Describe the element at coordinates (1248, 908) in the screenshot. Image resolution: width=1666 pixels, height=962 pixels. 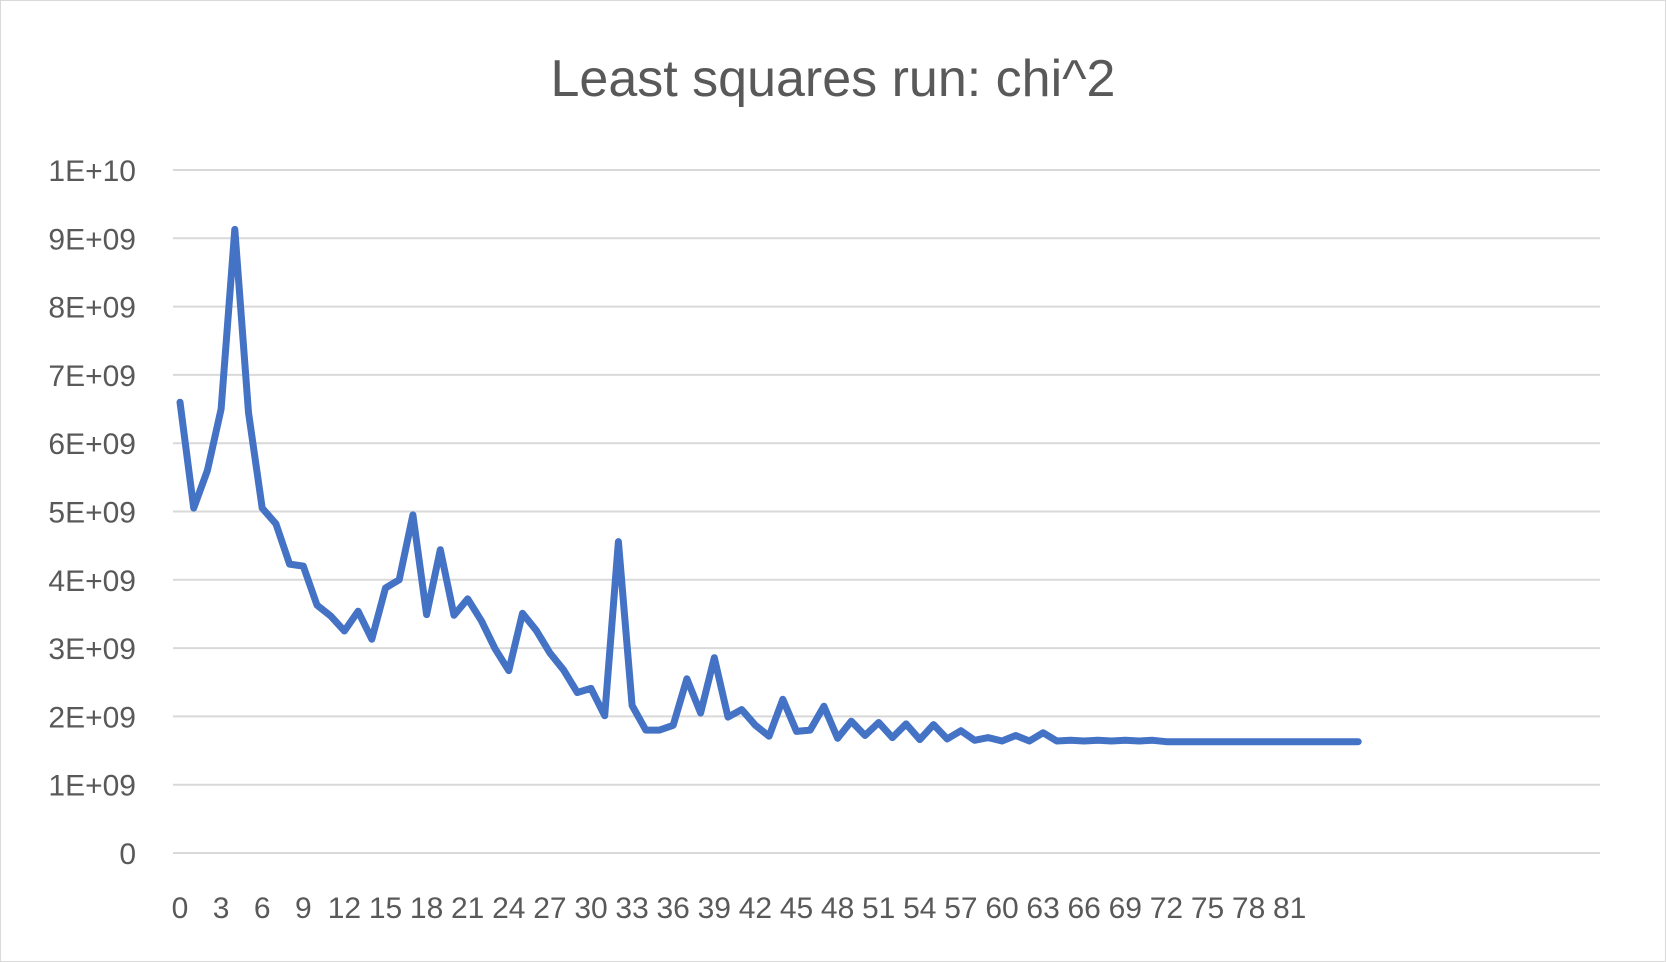
I see `x-tick-label: 78` at that location.